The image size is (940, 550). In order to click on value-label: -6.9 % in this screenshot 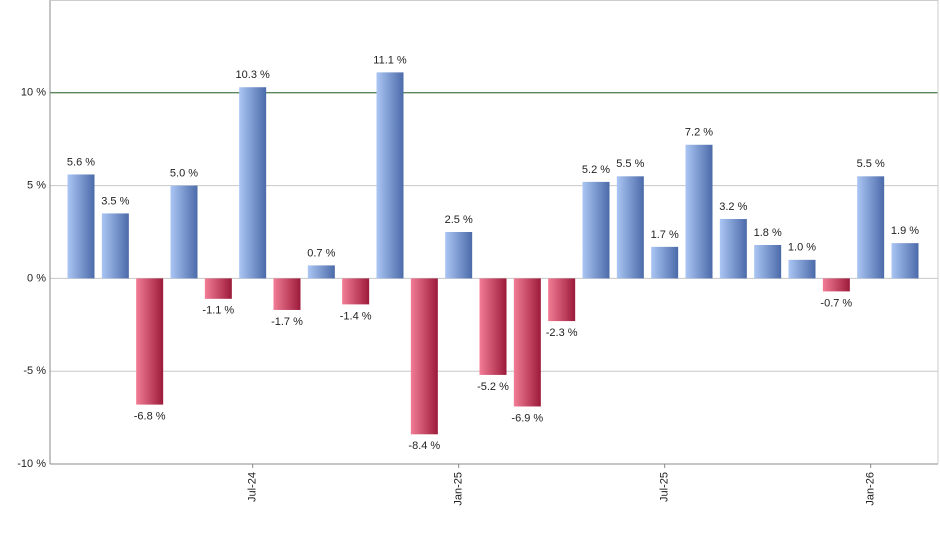, I will do `click(527, 418)`.